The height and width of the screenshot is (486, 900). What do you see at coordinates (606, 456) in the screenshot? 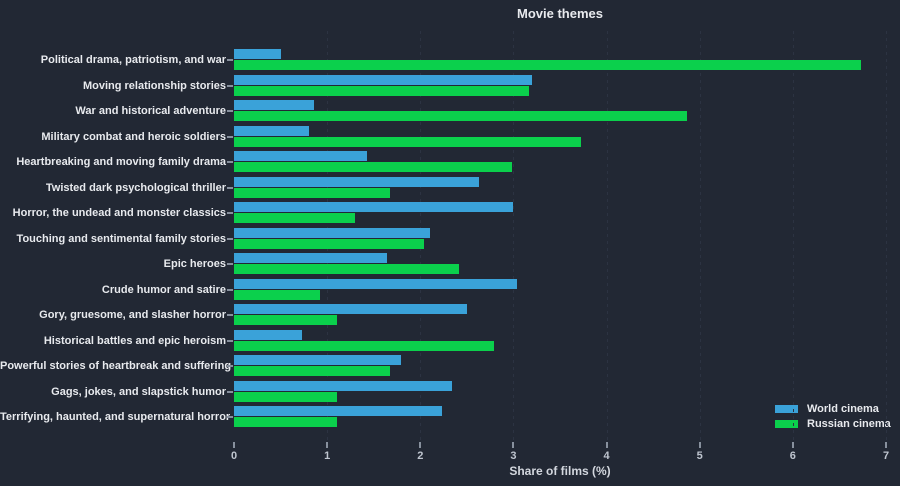
I see `x-tick-label: 4` at bounding box center [606, 456].